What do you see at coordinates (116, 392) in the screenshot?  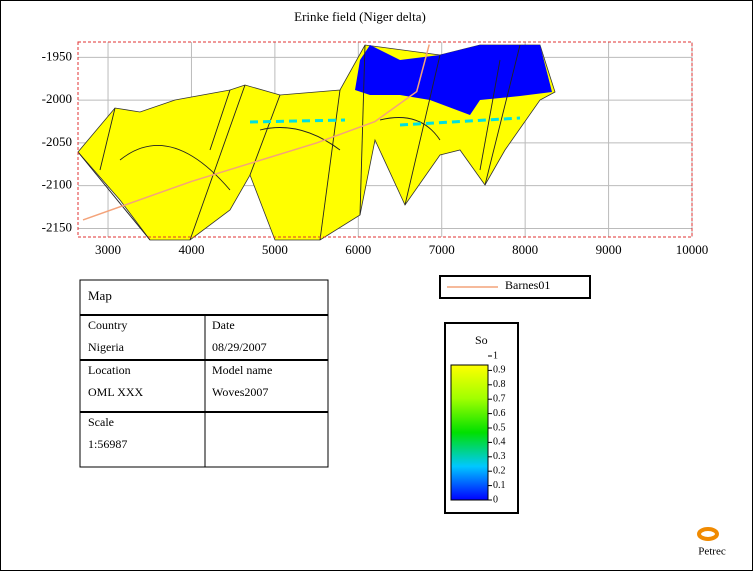 I see `cell-value: OML XXX` at bounding box center [116, 392].